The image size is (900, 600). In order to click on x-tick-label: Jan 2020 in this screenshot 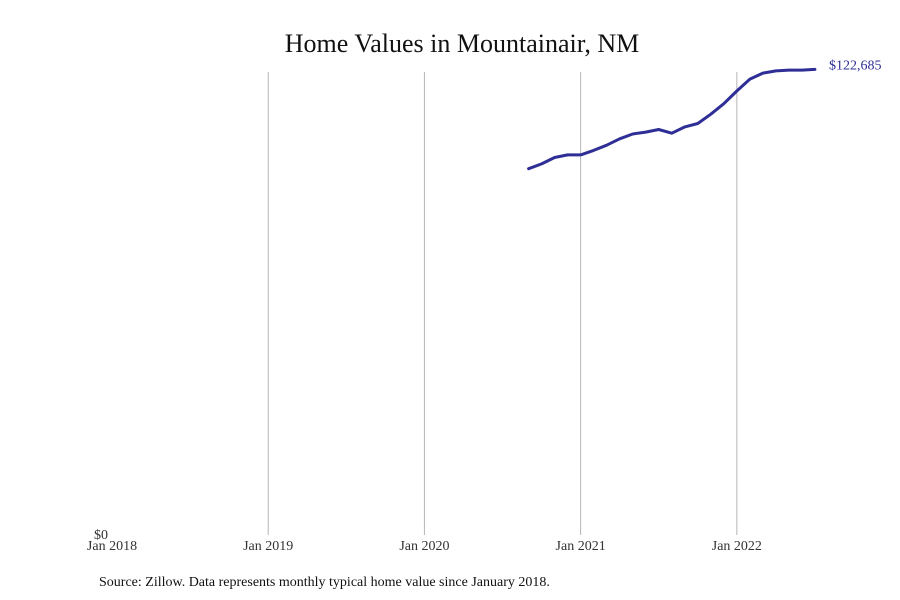, I will do `click(424, 546)`.